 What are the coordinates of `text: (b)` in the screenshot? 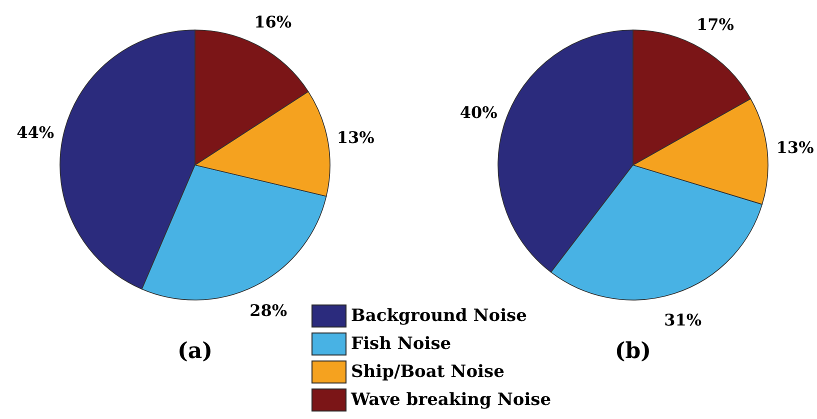 It's located at (633, 351).